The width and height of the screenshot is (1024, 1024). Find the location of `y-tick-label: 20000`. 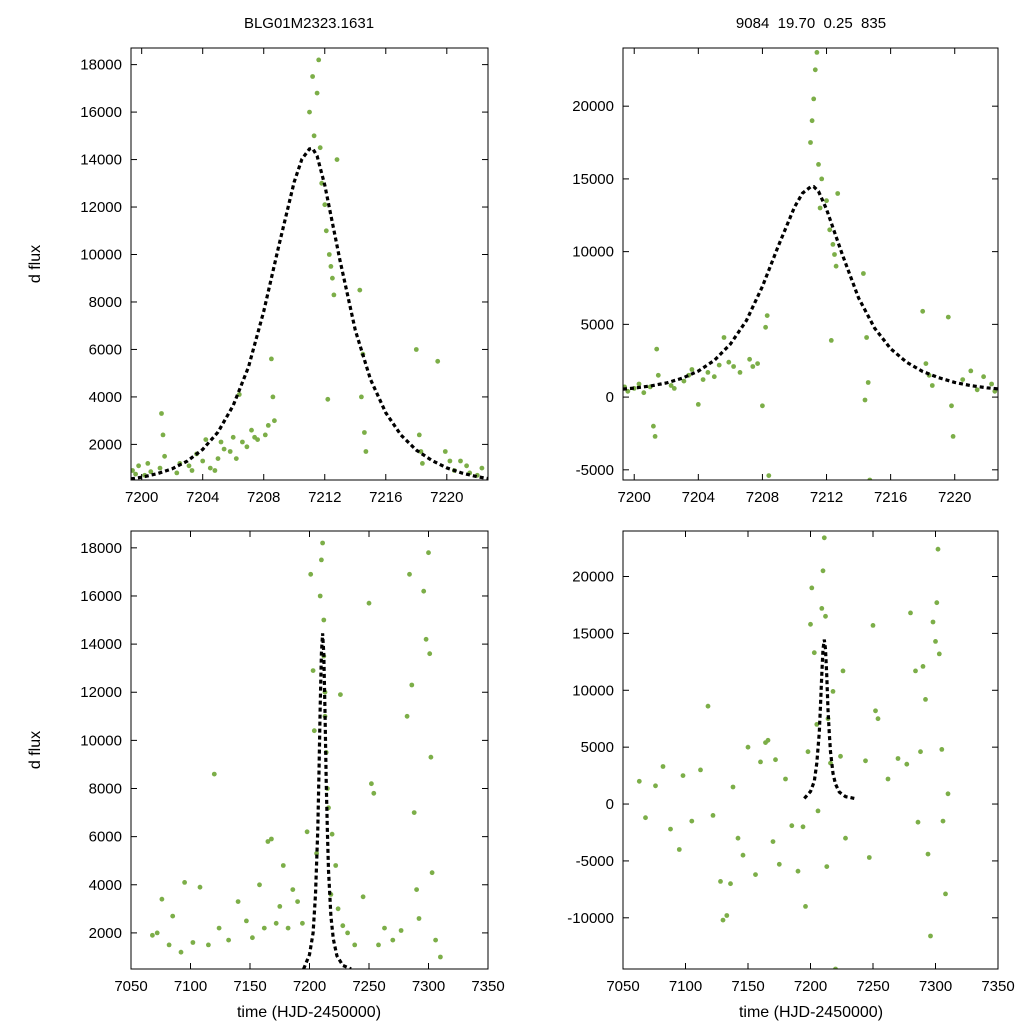

y-tick-label: 20000 is located at coordinates (593, 106).